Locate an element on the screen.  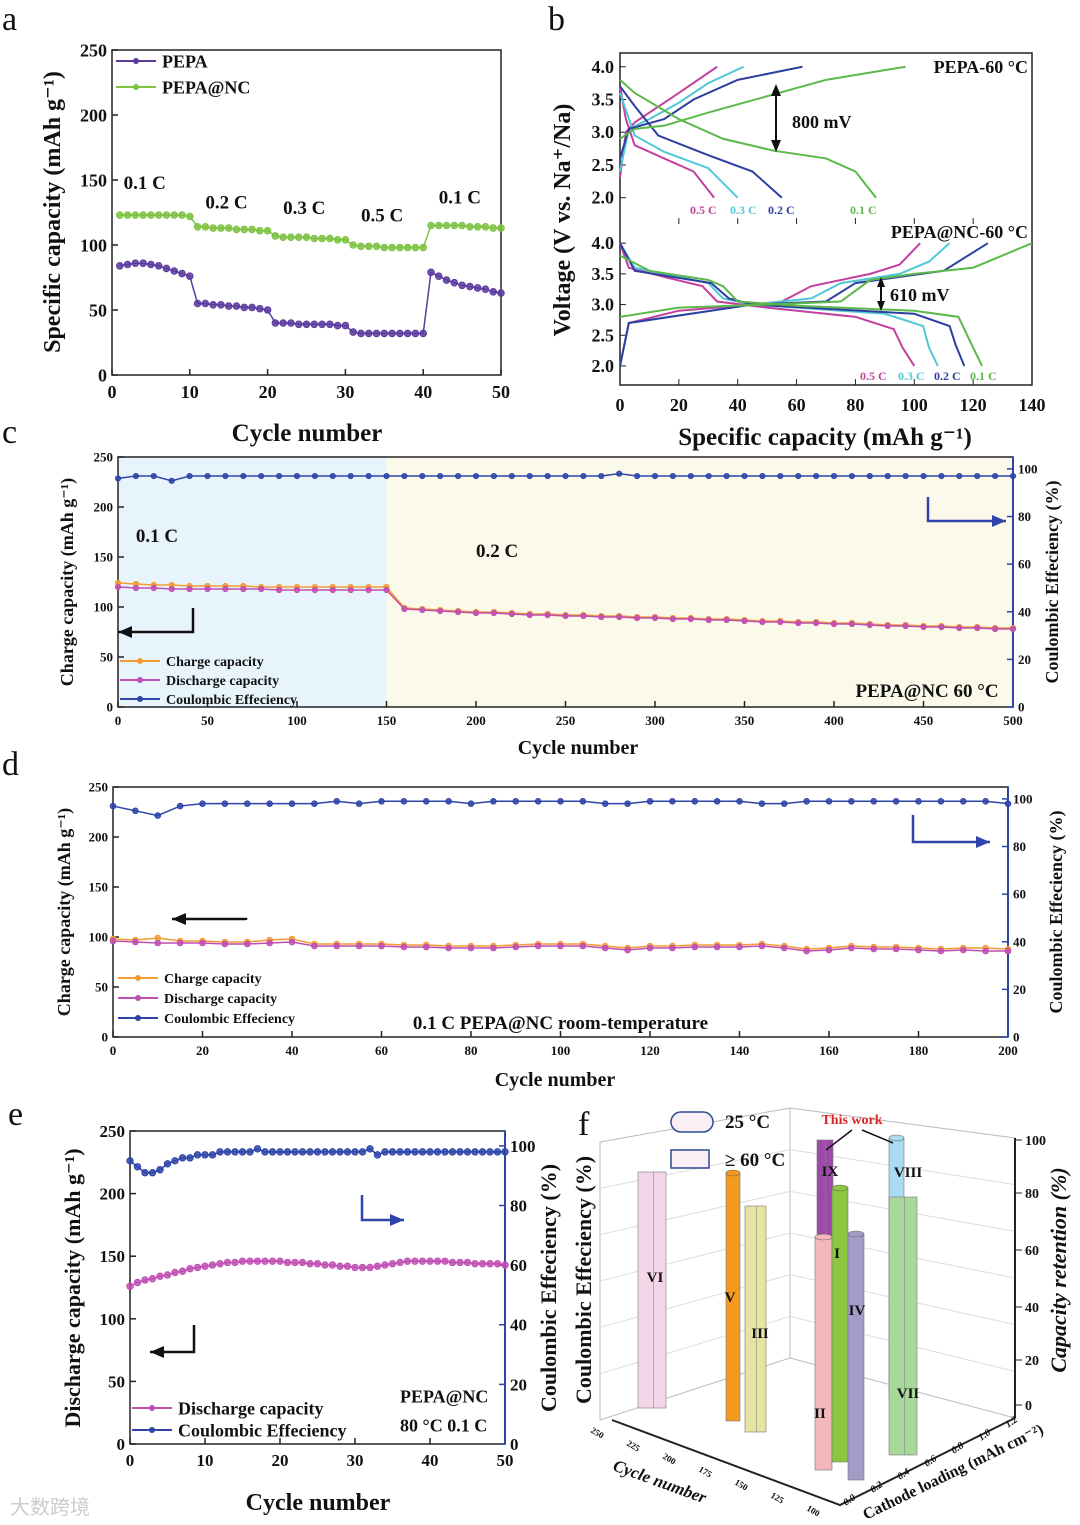
rate-label: 0.1 C is located at coordinates (983, 376).